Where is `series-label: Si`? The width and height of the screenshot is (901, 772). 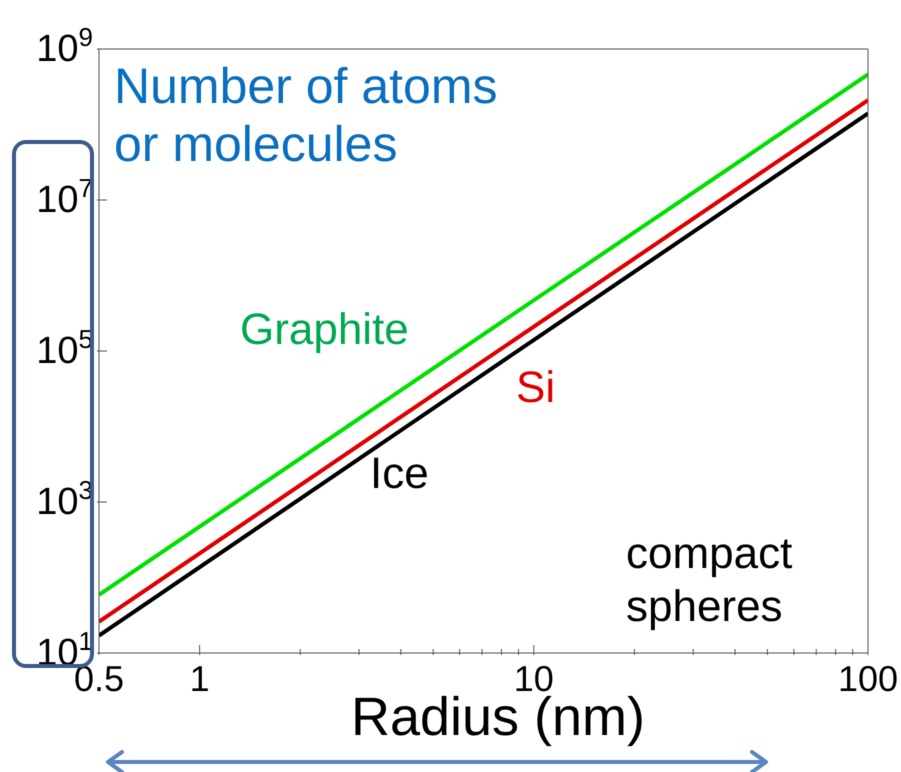
series-label: Si is located at coordinates (536, 387).